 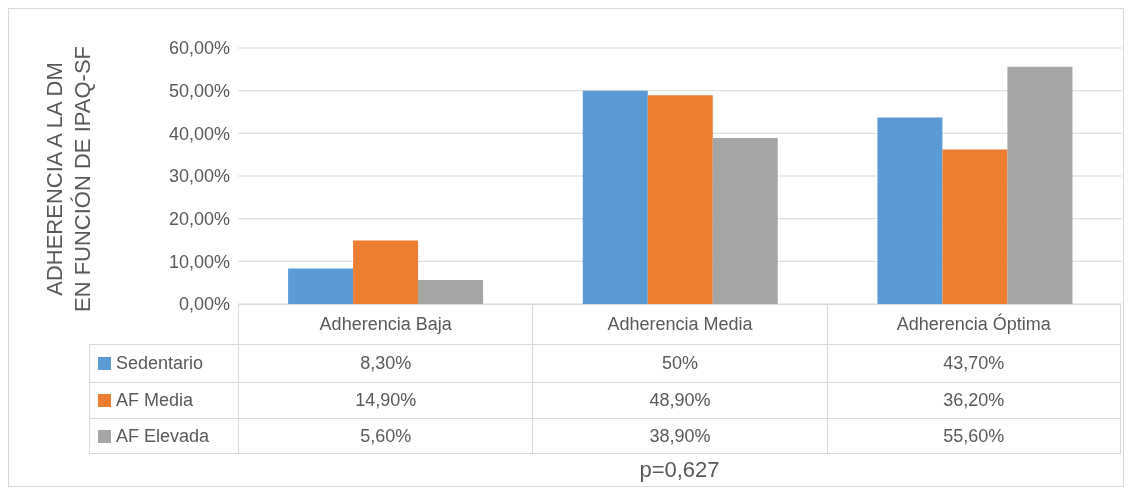 I want to click on y-tick-label: 60,00%, so click(x=199, y=48).